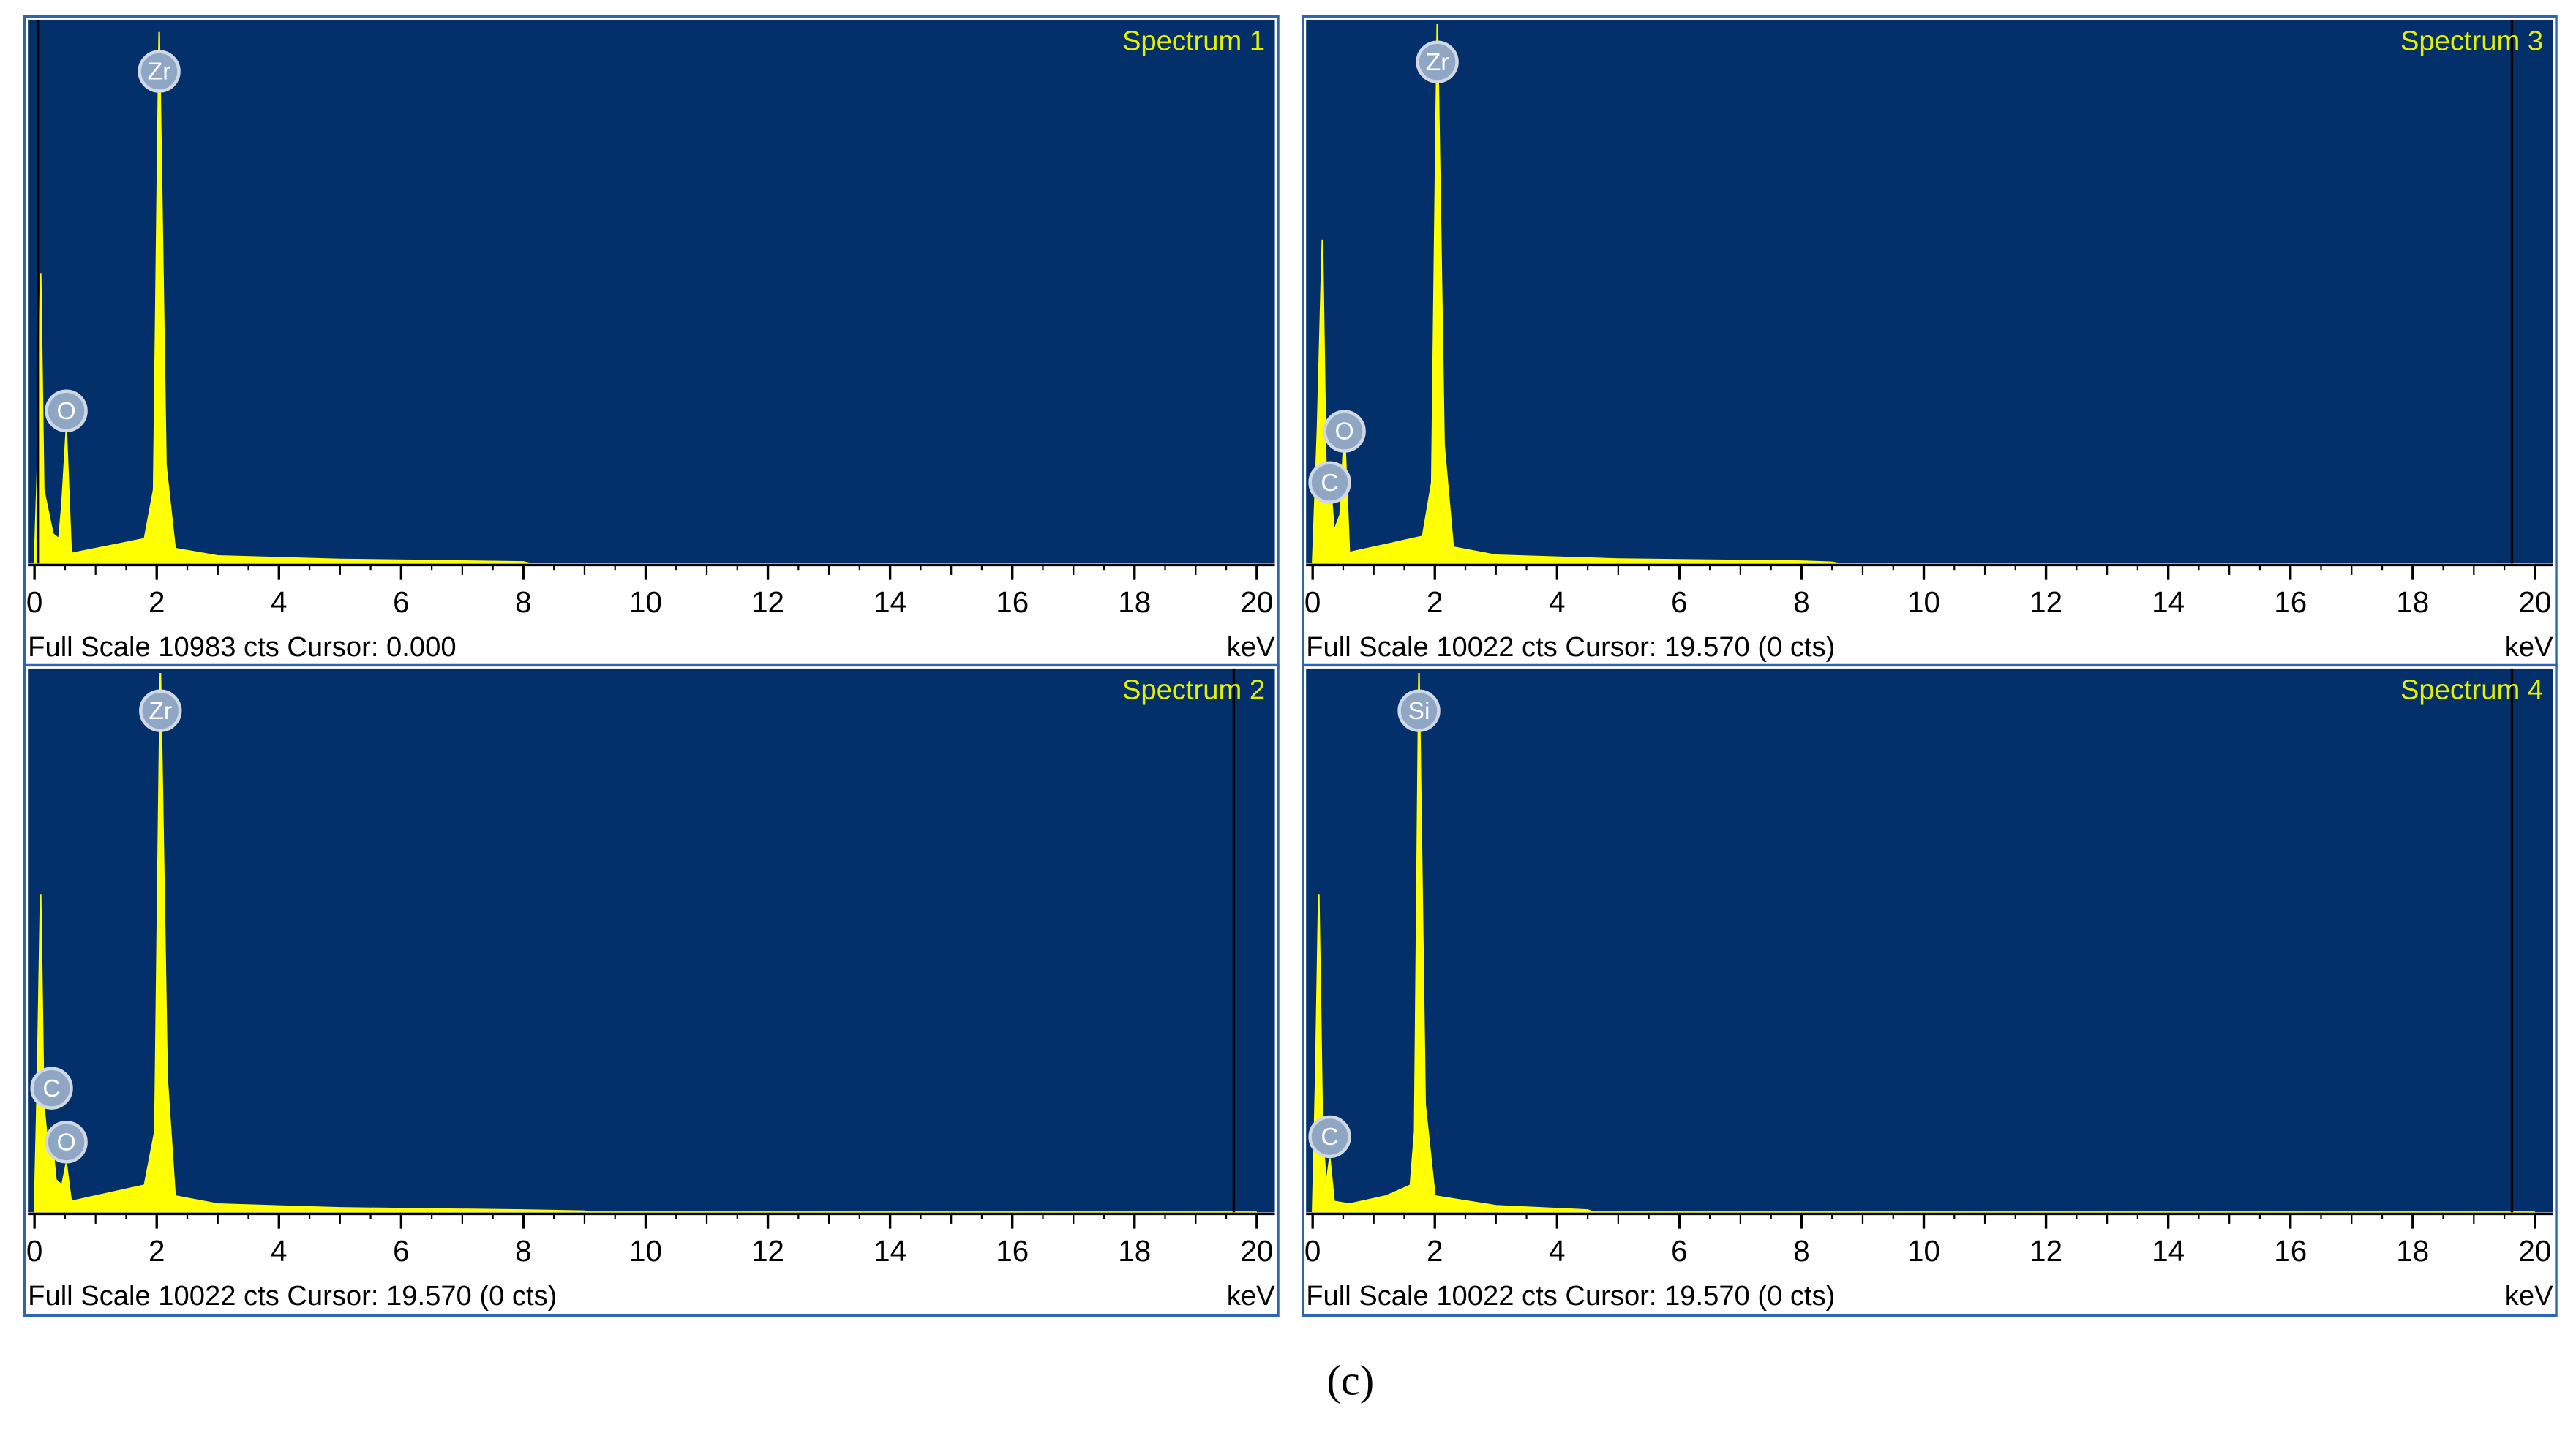  I want to click on spectrum-title: Spectrum 1, so click(1194, 40).